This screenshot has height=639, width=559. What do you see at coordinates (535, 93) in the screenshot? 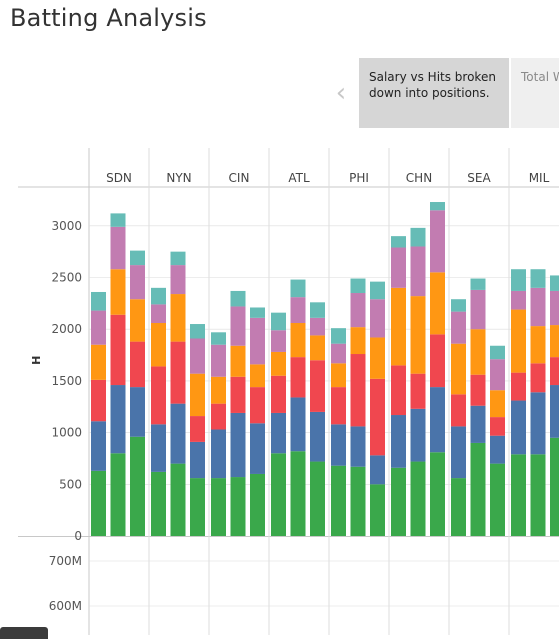
I see `story-point-total: Total W 2016` at bounding box center [535, 93].